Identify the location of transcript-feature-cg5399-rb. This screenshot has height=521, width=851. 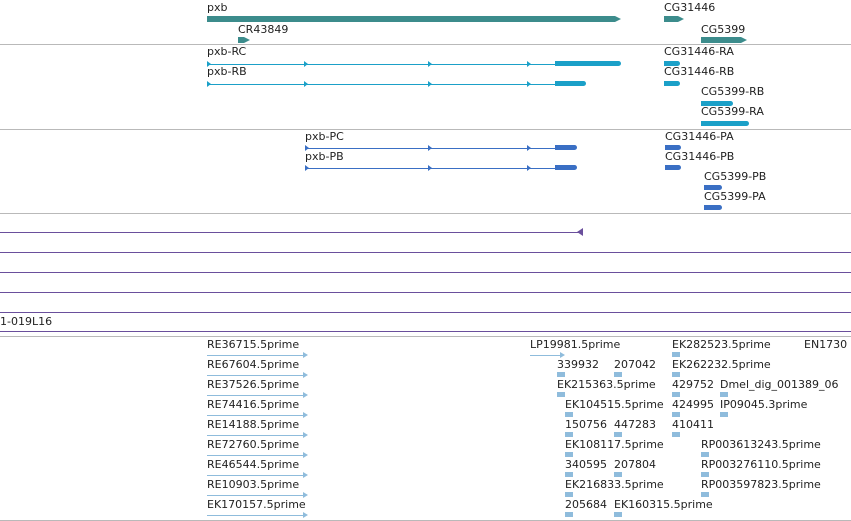
(717, 103).